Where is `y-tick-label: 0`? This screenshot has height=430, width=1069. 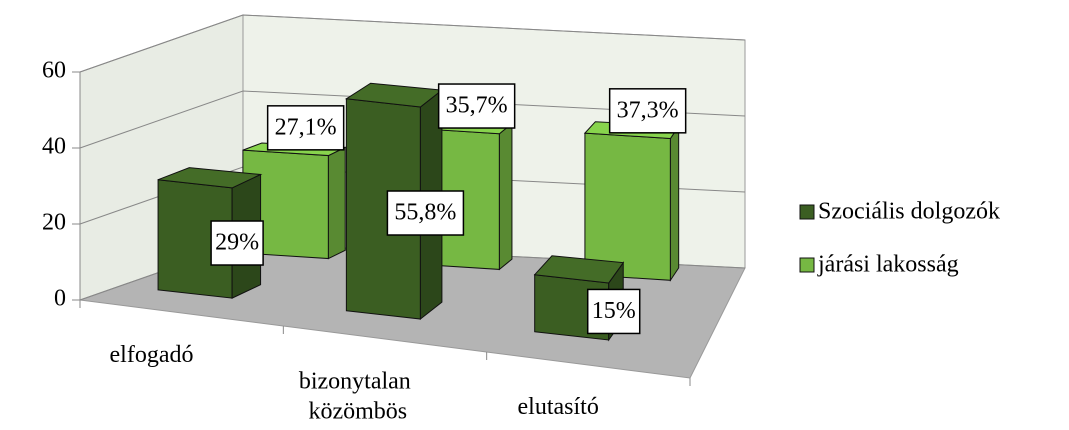
y-tick-label: 0 is located at coordinates (60, 299).